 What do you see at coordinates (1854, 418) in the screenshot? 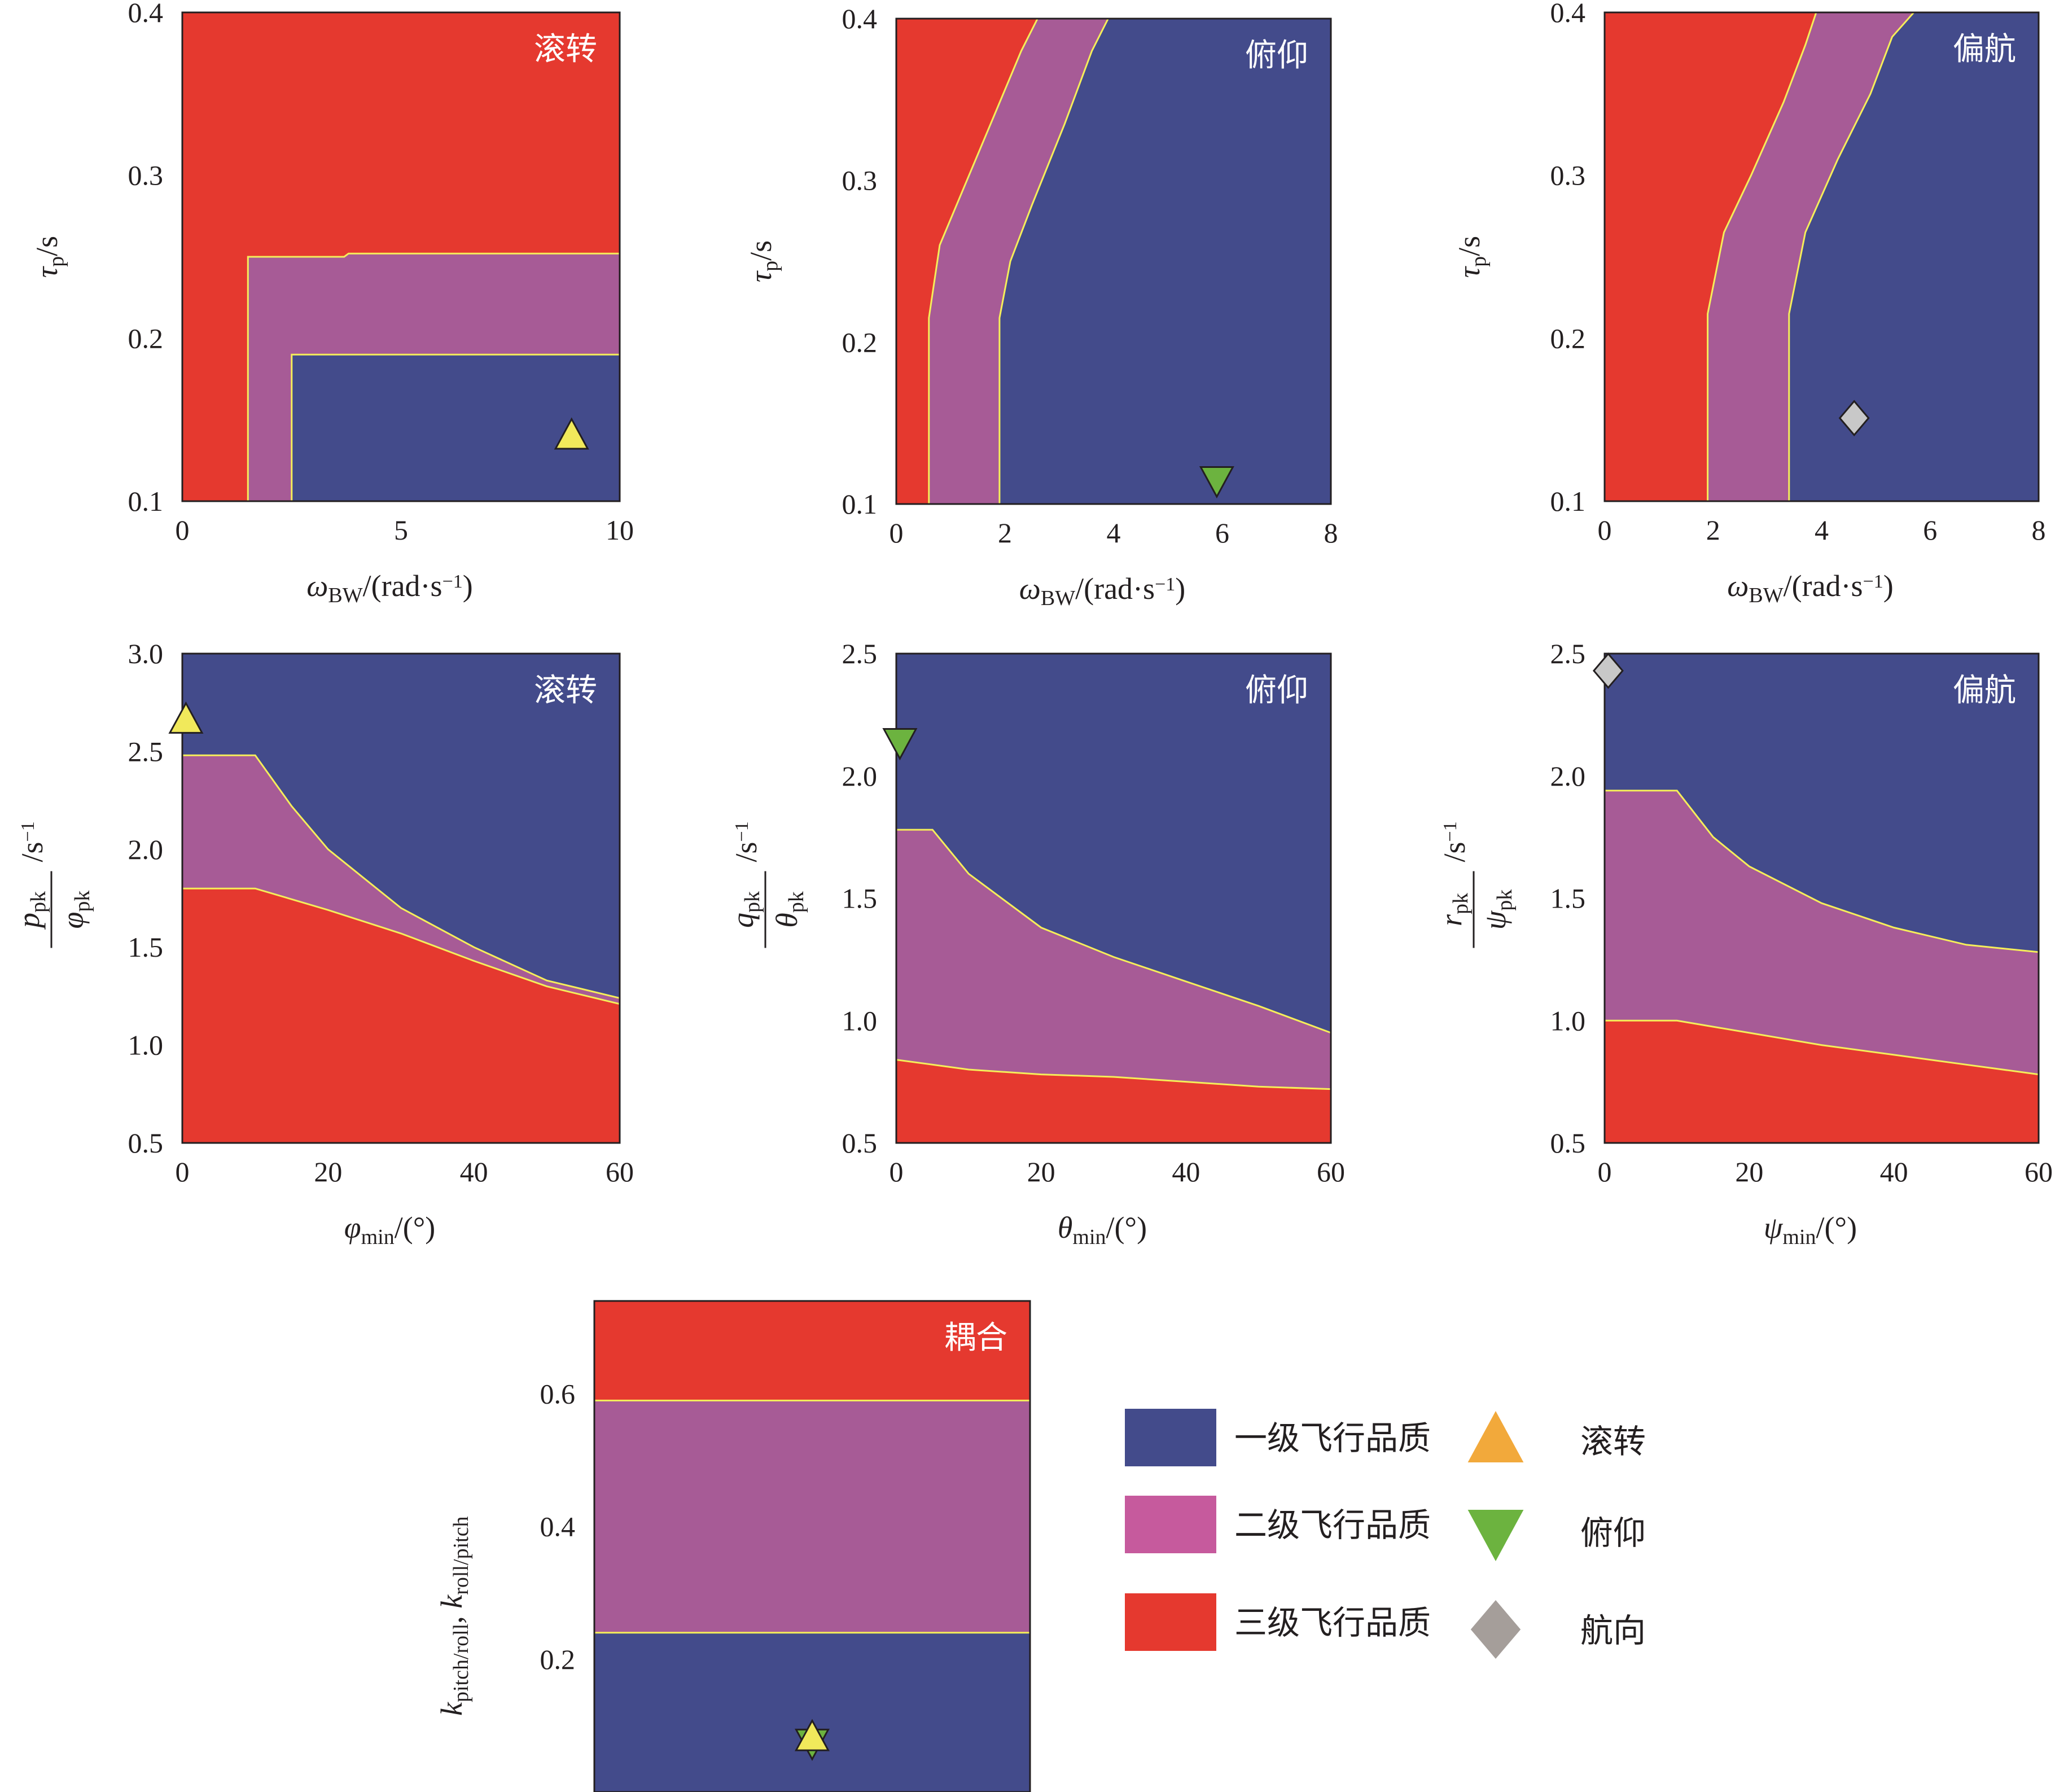
I see `marker-diamond` at bounding box center [1854, 418].